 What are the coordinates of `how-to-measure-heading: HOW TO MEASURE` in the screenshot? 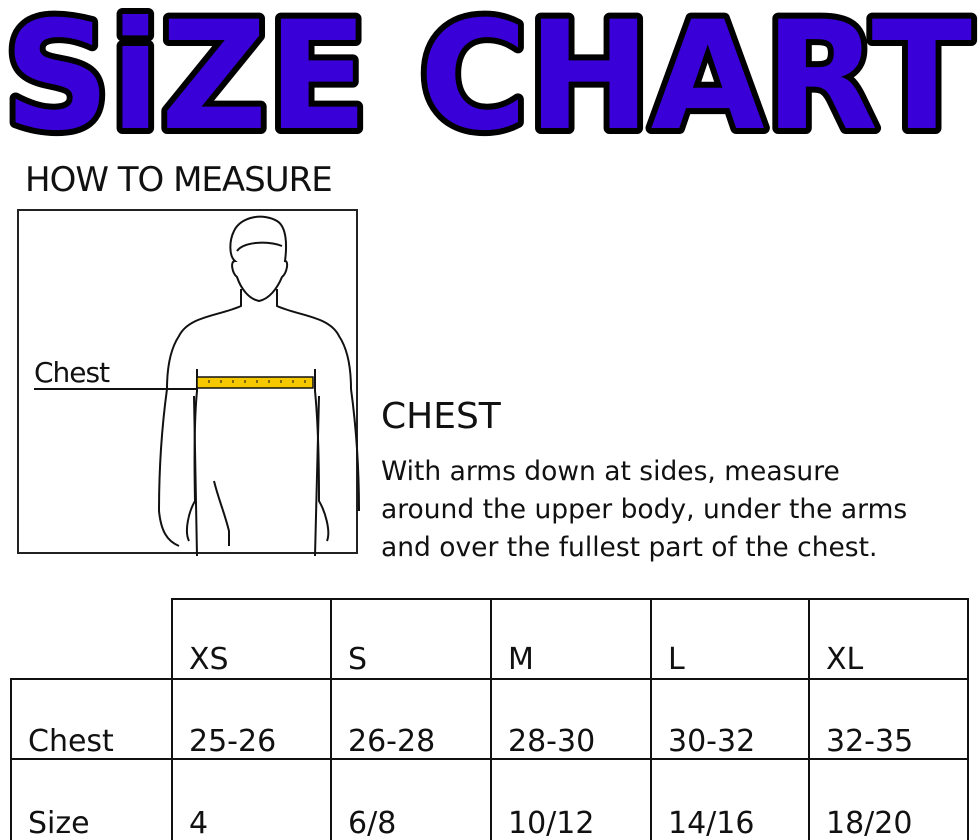 It's located at (179, 180).